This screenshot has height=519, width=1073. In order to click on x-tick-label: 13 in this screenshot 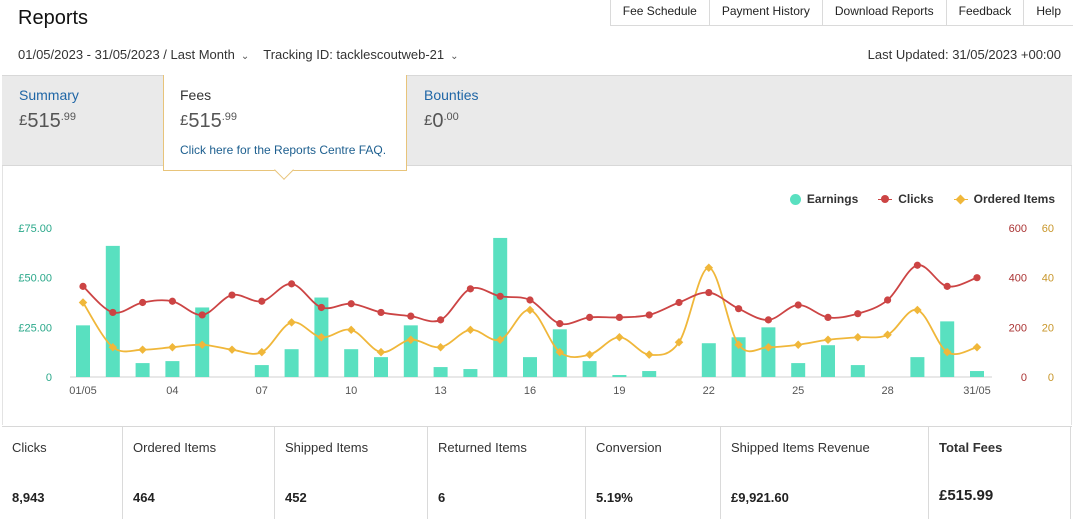, I will do `click(440, 390)`.